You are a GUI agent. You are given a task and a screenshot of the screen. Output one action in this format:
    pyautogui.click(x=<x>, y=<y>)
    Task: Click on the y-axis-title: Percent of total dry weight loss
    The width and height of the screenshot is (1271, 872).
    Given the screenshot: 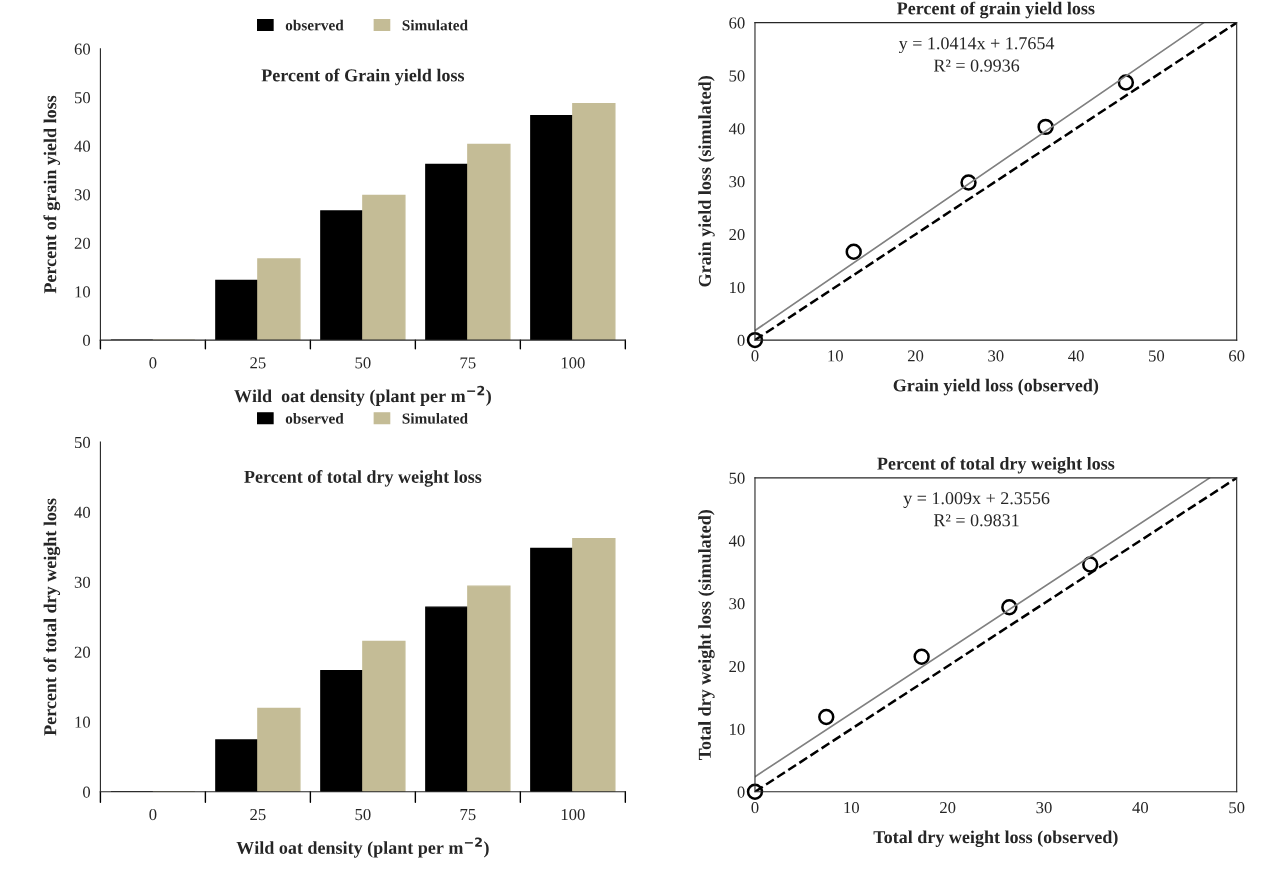 What is the action you would take?
    pyautogui.click(x=52, y=617)
    